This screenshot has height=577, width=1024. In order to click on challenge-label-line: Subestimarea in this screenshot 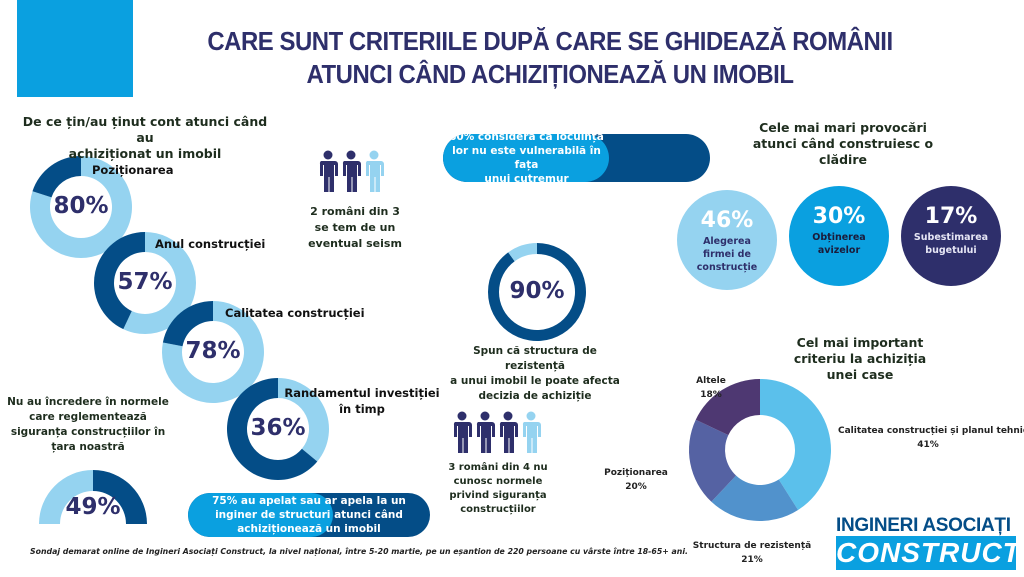, I will do `click(951, 237)`.